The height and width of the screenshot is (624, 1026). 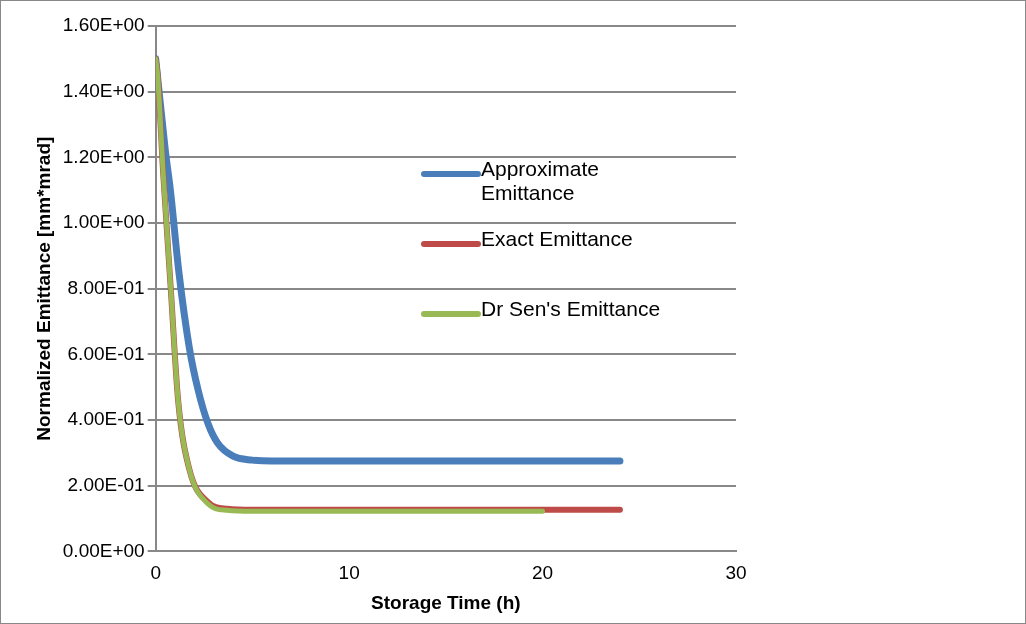 I want to click on x-tick-label: 10, so click(x=349, y=573).